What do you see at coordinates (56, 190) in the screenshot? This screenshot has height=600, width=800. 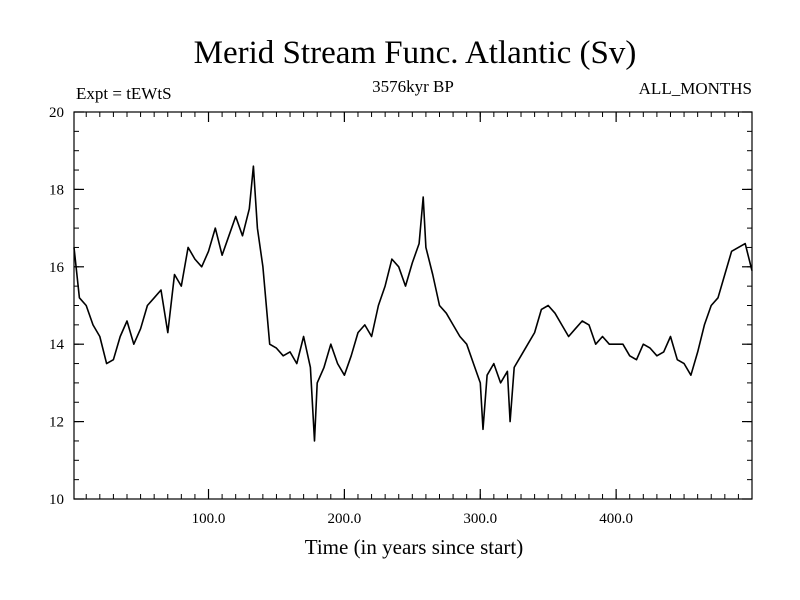 I see `y-tick-label: 18` at bounding box center [56, 190].